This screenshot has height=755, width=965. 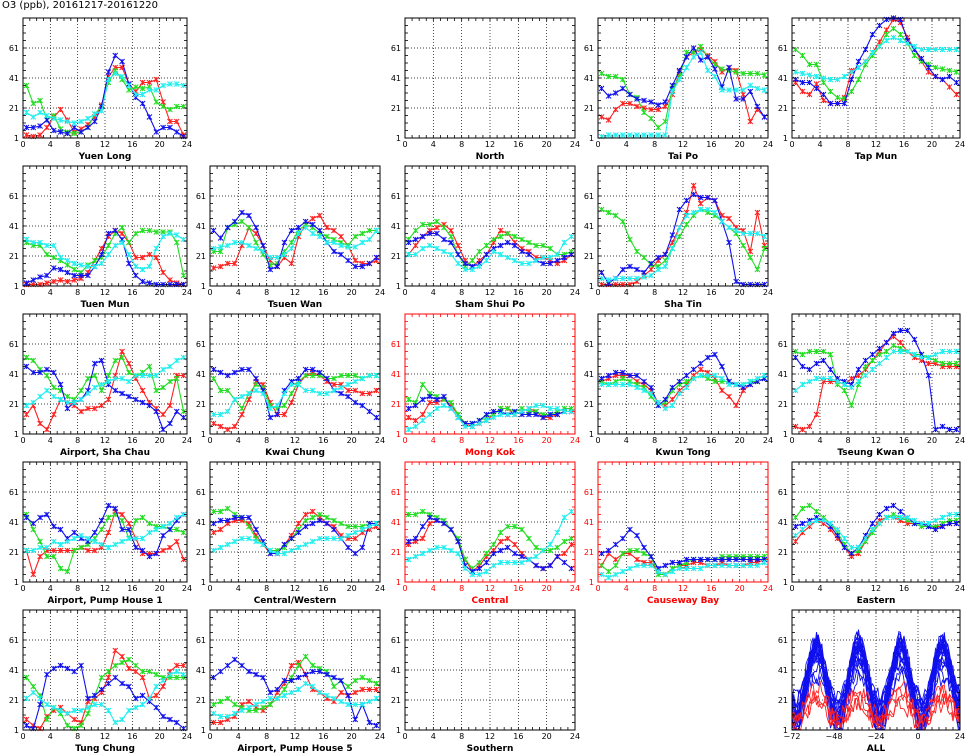 I want to click on station-label: Sha Tin, so click(x=683, y=305).